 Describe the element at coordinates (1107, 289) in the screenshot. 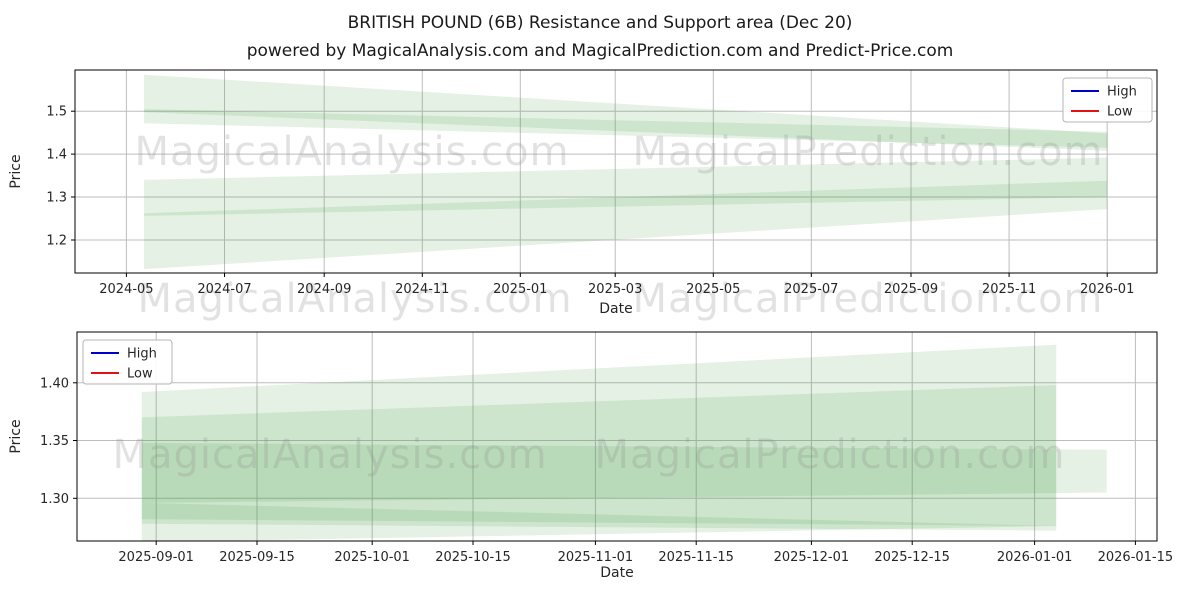

I see `x-tick-label: 2026-01` at that location.